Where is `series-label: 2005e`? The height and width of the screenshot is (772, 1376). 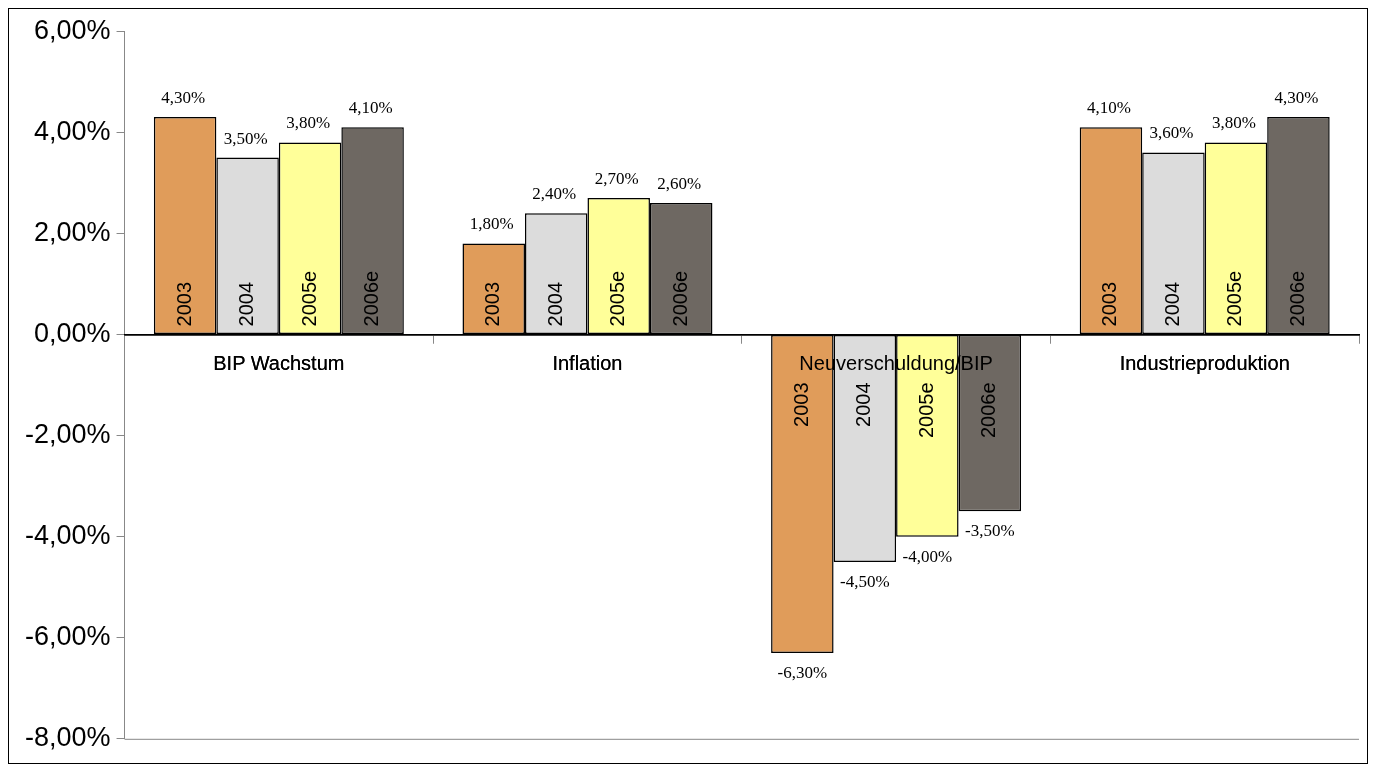
series-label: 2005e is located at coordinates (308, 298).